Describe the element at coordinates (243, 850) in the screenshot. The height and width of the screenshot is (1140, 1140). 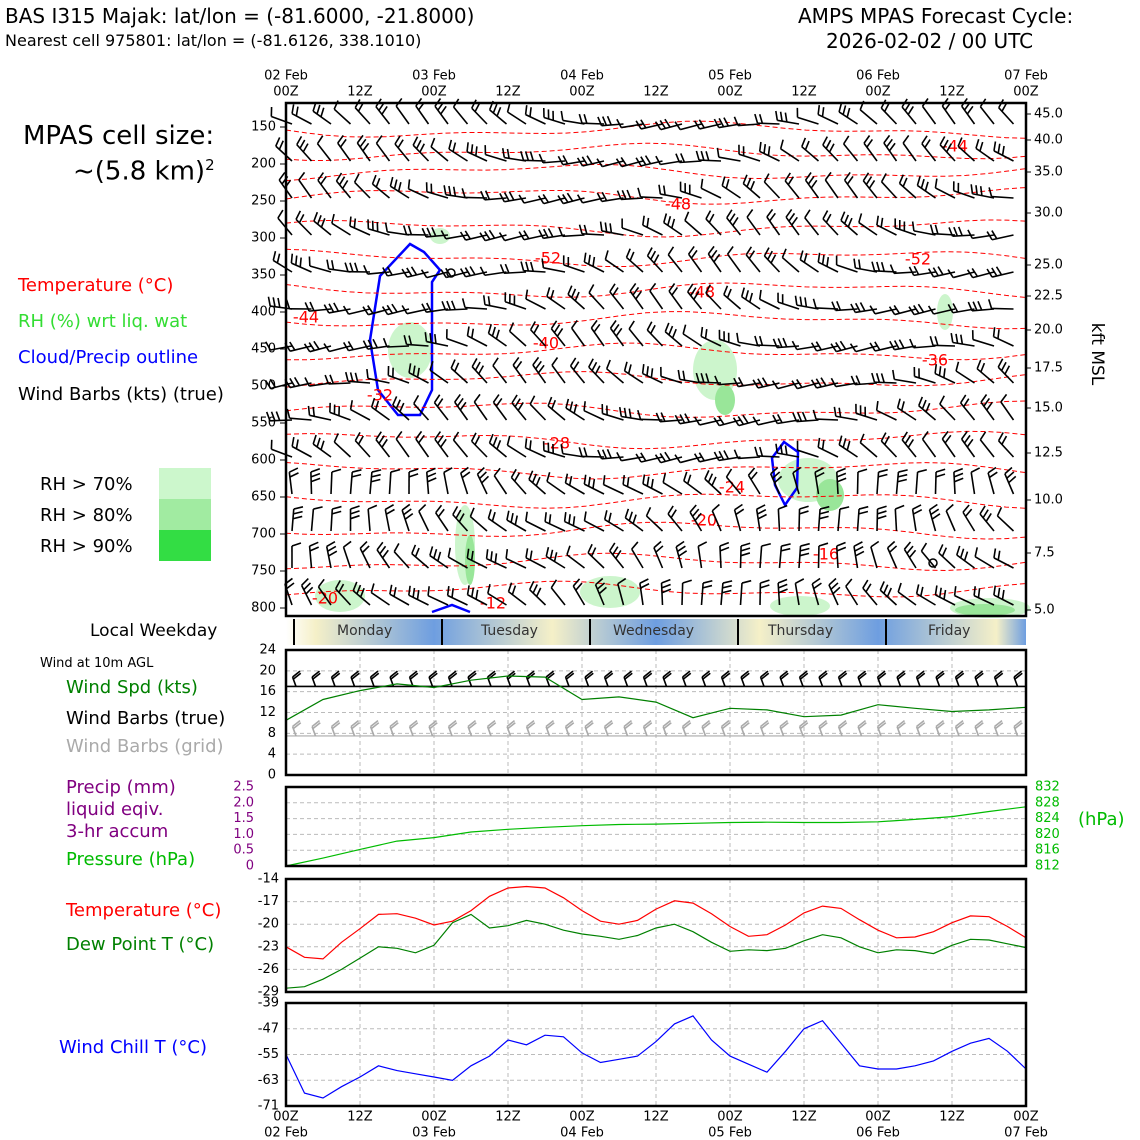
I see `precip-tick-label: 0.5` at that location.